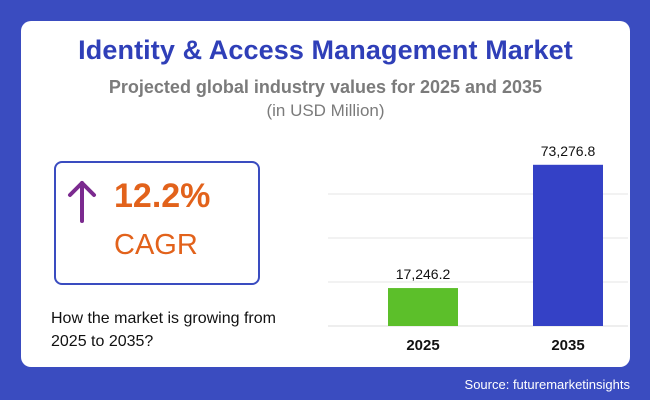 Image resolution: width=650 pixels, height=400 pixels. What do you see at coordinates (423, 274) in the screenshot?
I see `value-label-2025: 17,246.2` at bounding box center [423, 274].